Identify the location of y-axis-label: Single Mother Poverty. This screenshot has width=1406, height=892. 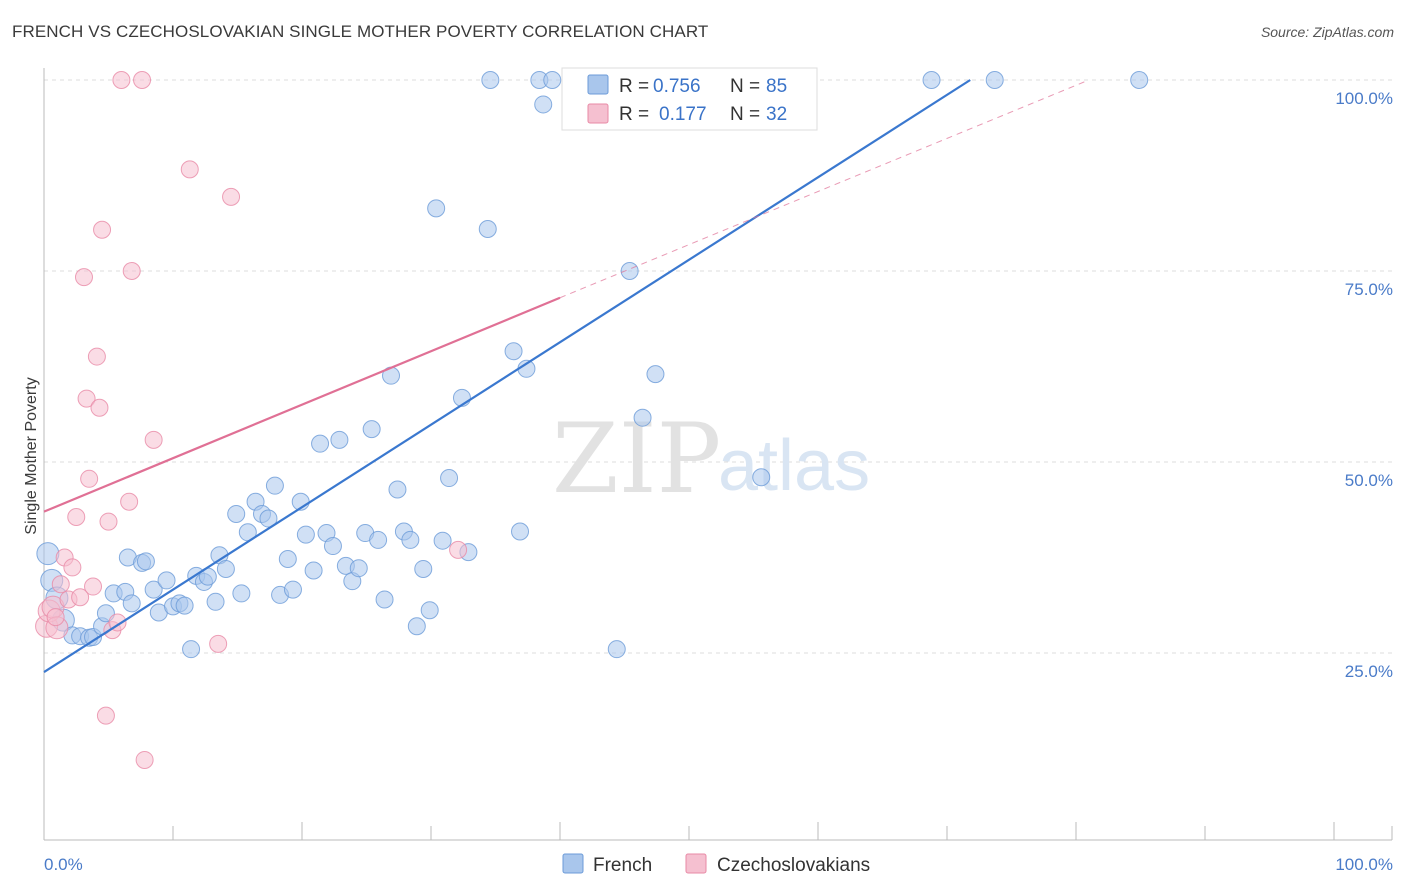
(31, 455).